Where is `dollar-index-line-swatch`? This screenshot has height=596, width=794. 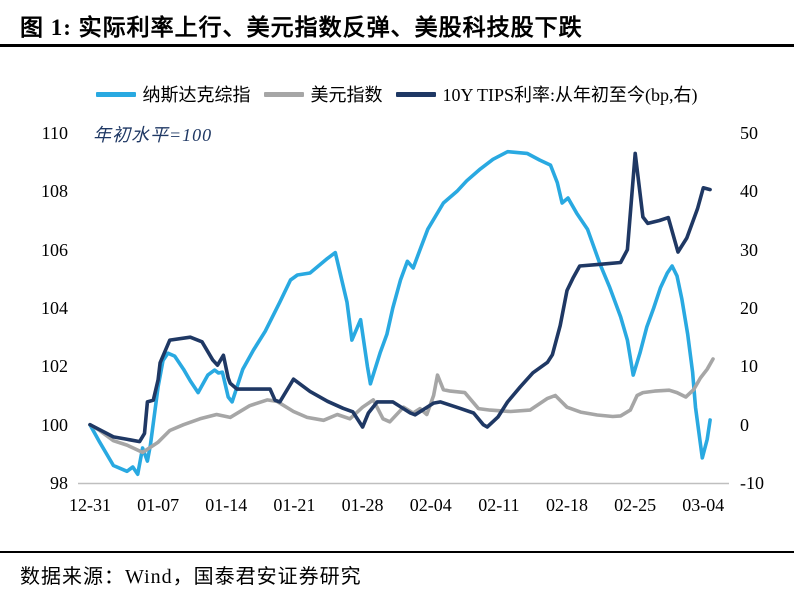
dollar-index-line-swatch is located at coordinates (284, 94).